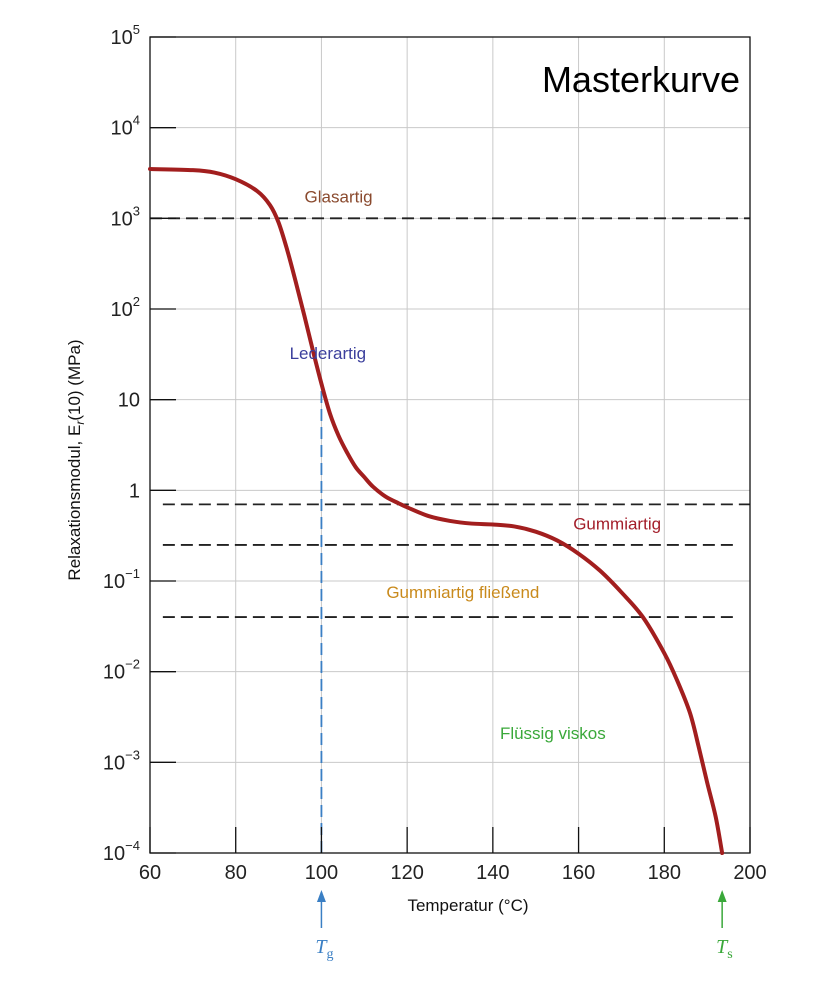  I want to click on region-label: Flüssig viskos, so click(553, 733).